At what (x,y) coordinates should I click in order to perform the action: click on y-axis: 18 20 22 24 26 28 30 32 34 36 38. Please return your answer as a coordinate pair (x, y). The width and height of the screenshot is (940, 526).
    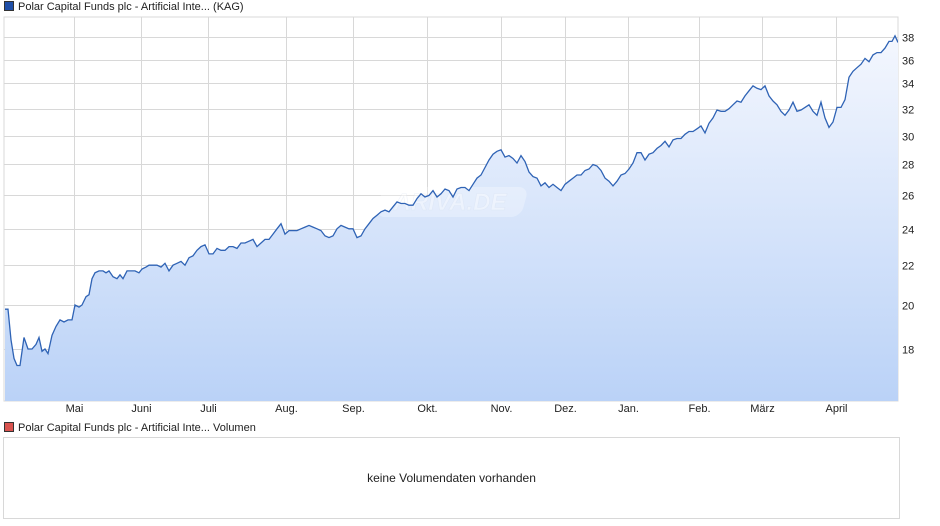
    Looking at the image, I should click on (908, 195).